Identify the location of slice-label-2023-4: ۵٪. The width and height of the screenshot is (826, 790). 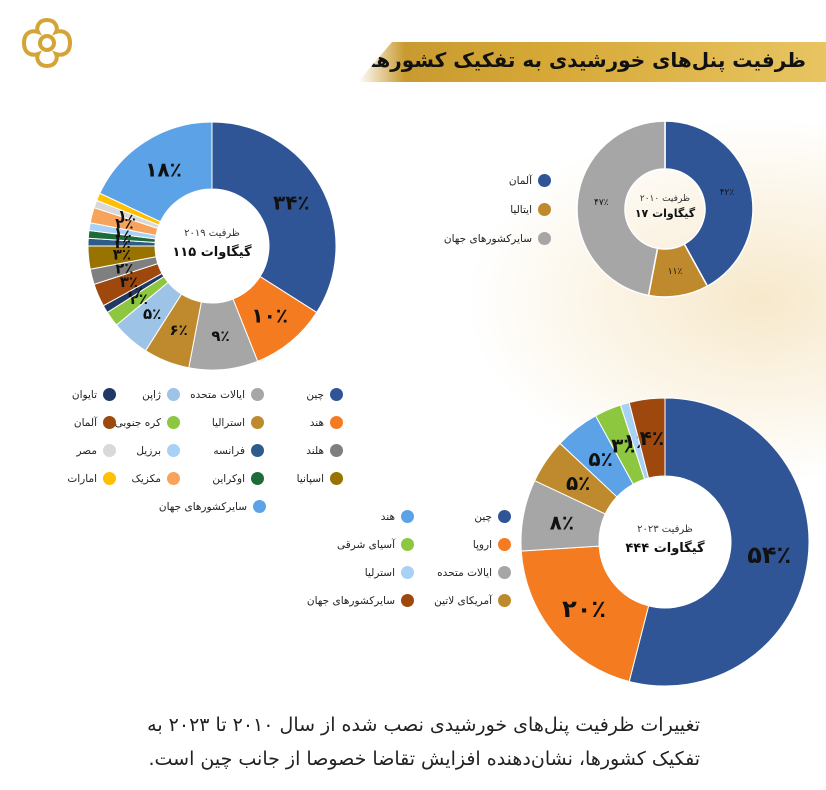
(600, 459).